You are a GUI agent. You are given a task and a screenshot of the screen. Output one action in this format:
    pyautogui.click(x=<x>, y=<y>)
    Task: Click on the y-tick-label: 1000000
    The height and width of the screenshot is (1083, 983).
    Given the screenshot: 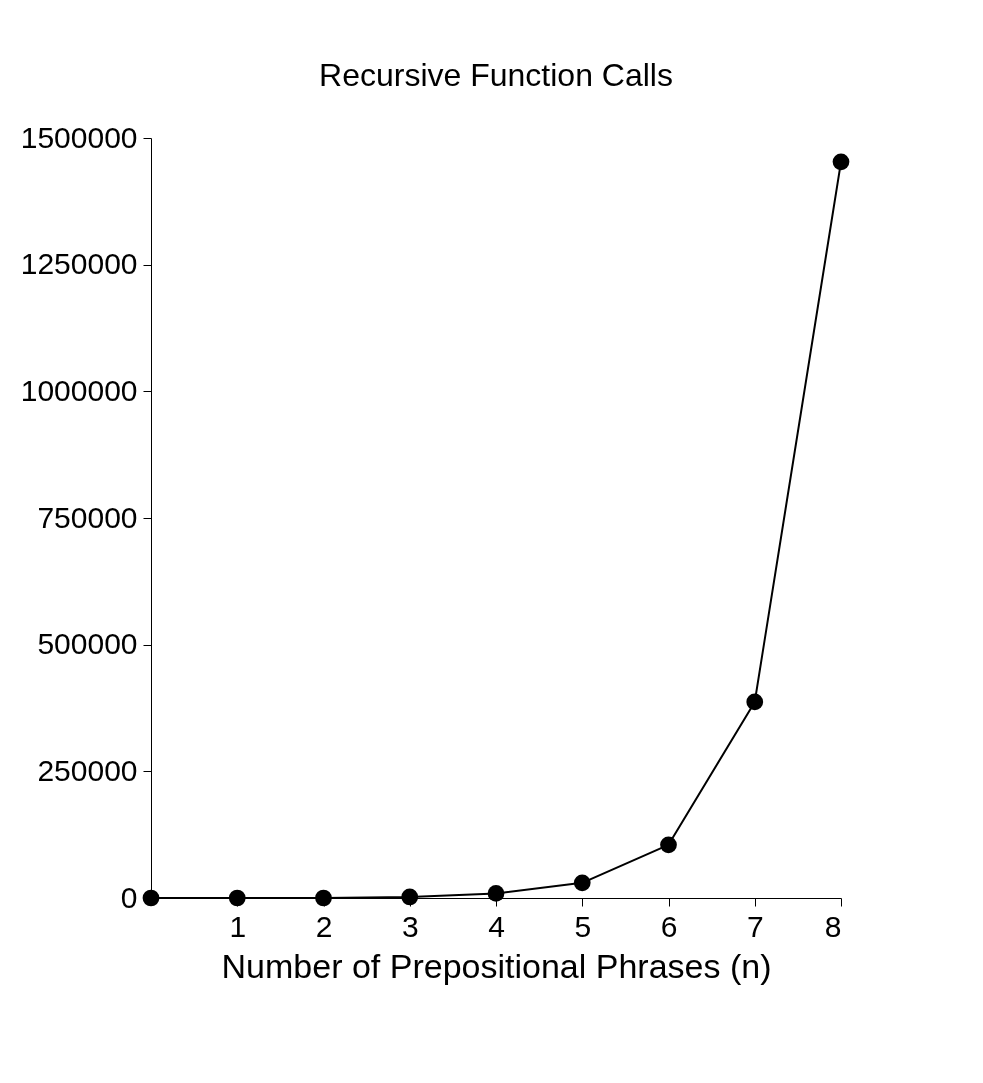 What is the action you would take?
    pyautogui.click(x=79, y=390)
    